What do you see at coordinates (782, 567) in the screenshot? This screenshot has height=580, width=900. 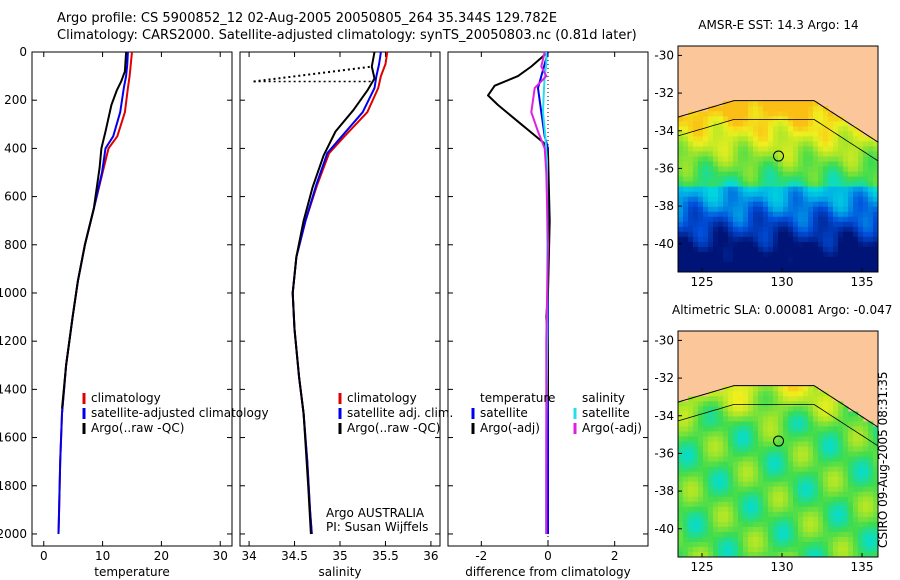 I see `sla-map-xtick-label: 130` at bounding box center [782, 567].